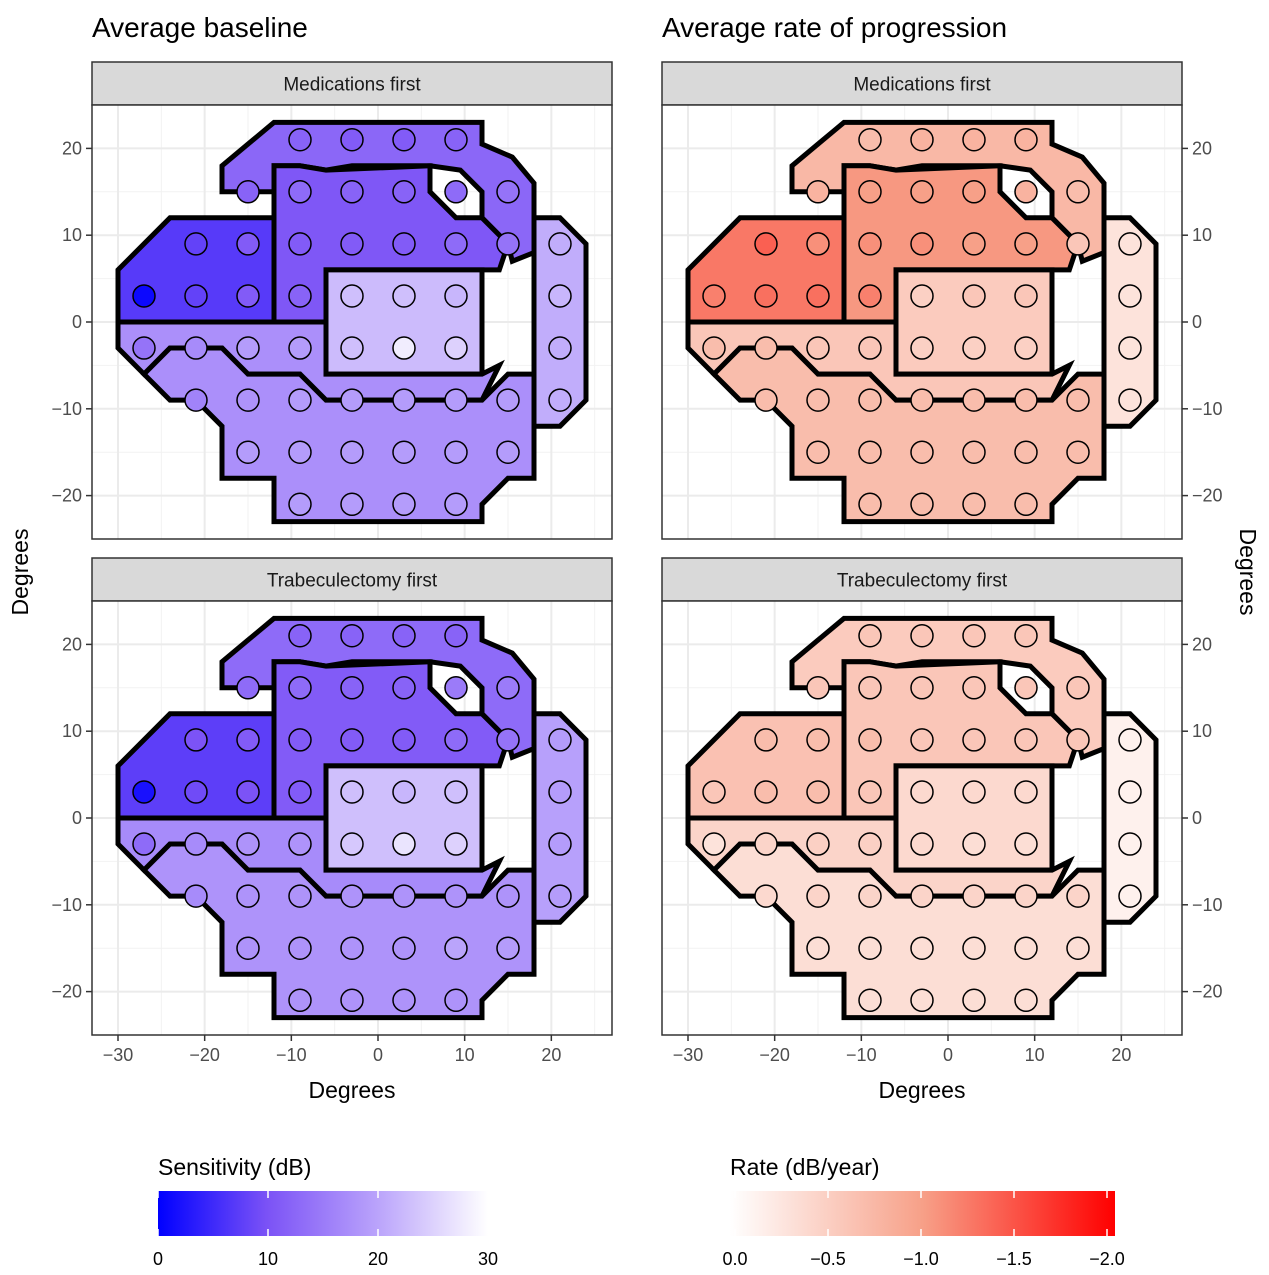  What do you see at coordinates (828, 1259) in the screenshot?
I see `legend-tick-label: −0.5` at bounding box center [828, 1259].